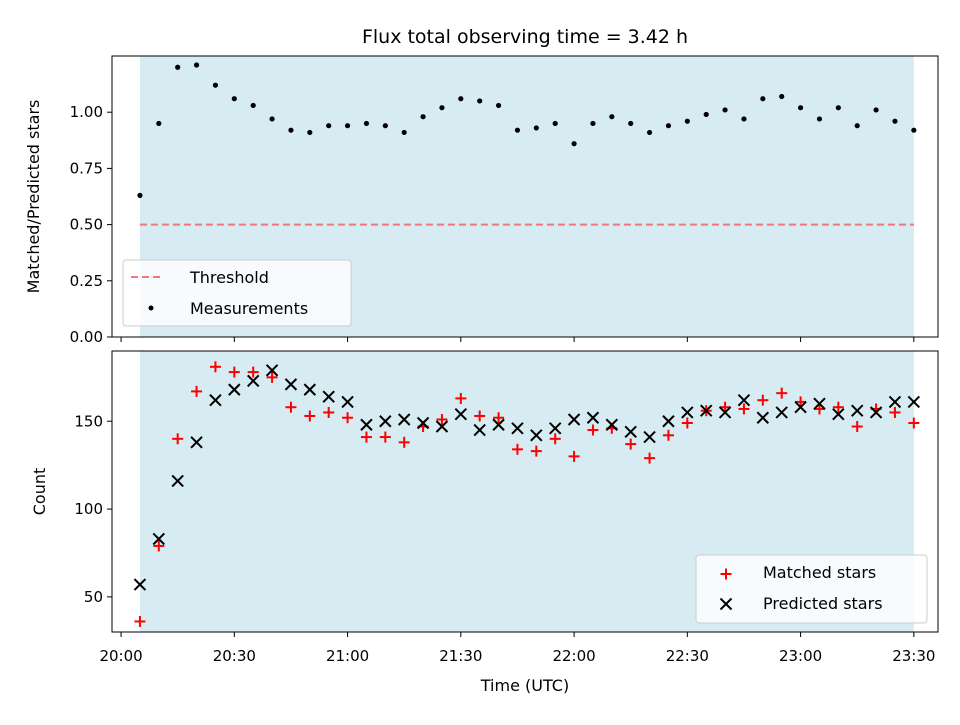 The width and height of the screenshot is (960, 725). What do you see at coordinates (86, 168) in the screenshot?
I see `top-y-tick-label: 0.75` at bounding box center [86, 168].